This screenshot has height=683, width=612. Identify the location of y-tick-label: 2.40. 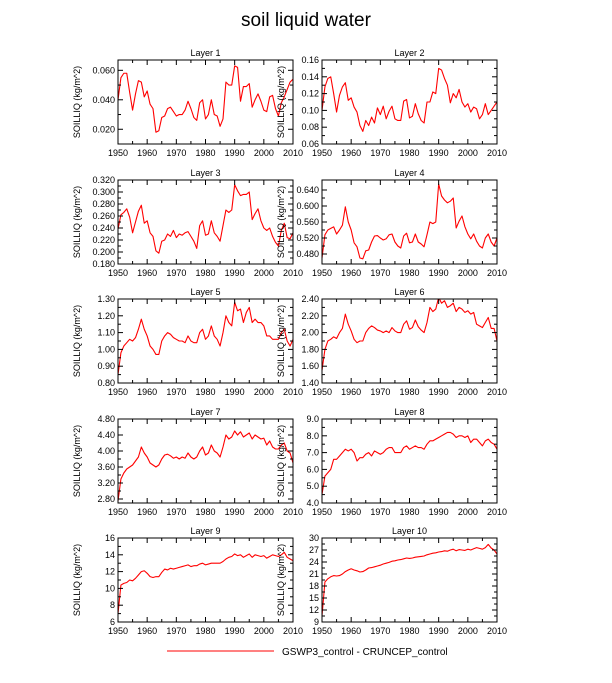
(310, 299).